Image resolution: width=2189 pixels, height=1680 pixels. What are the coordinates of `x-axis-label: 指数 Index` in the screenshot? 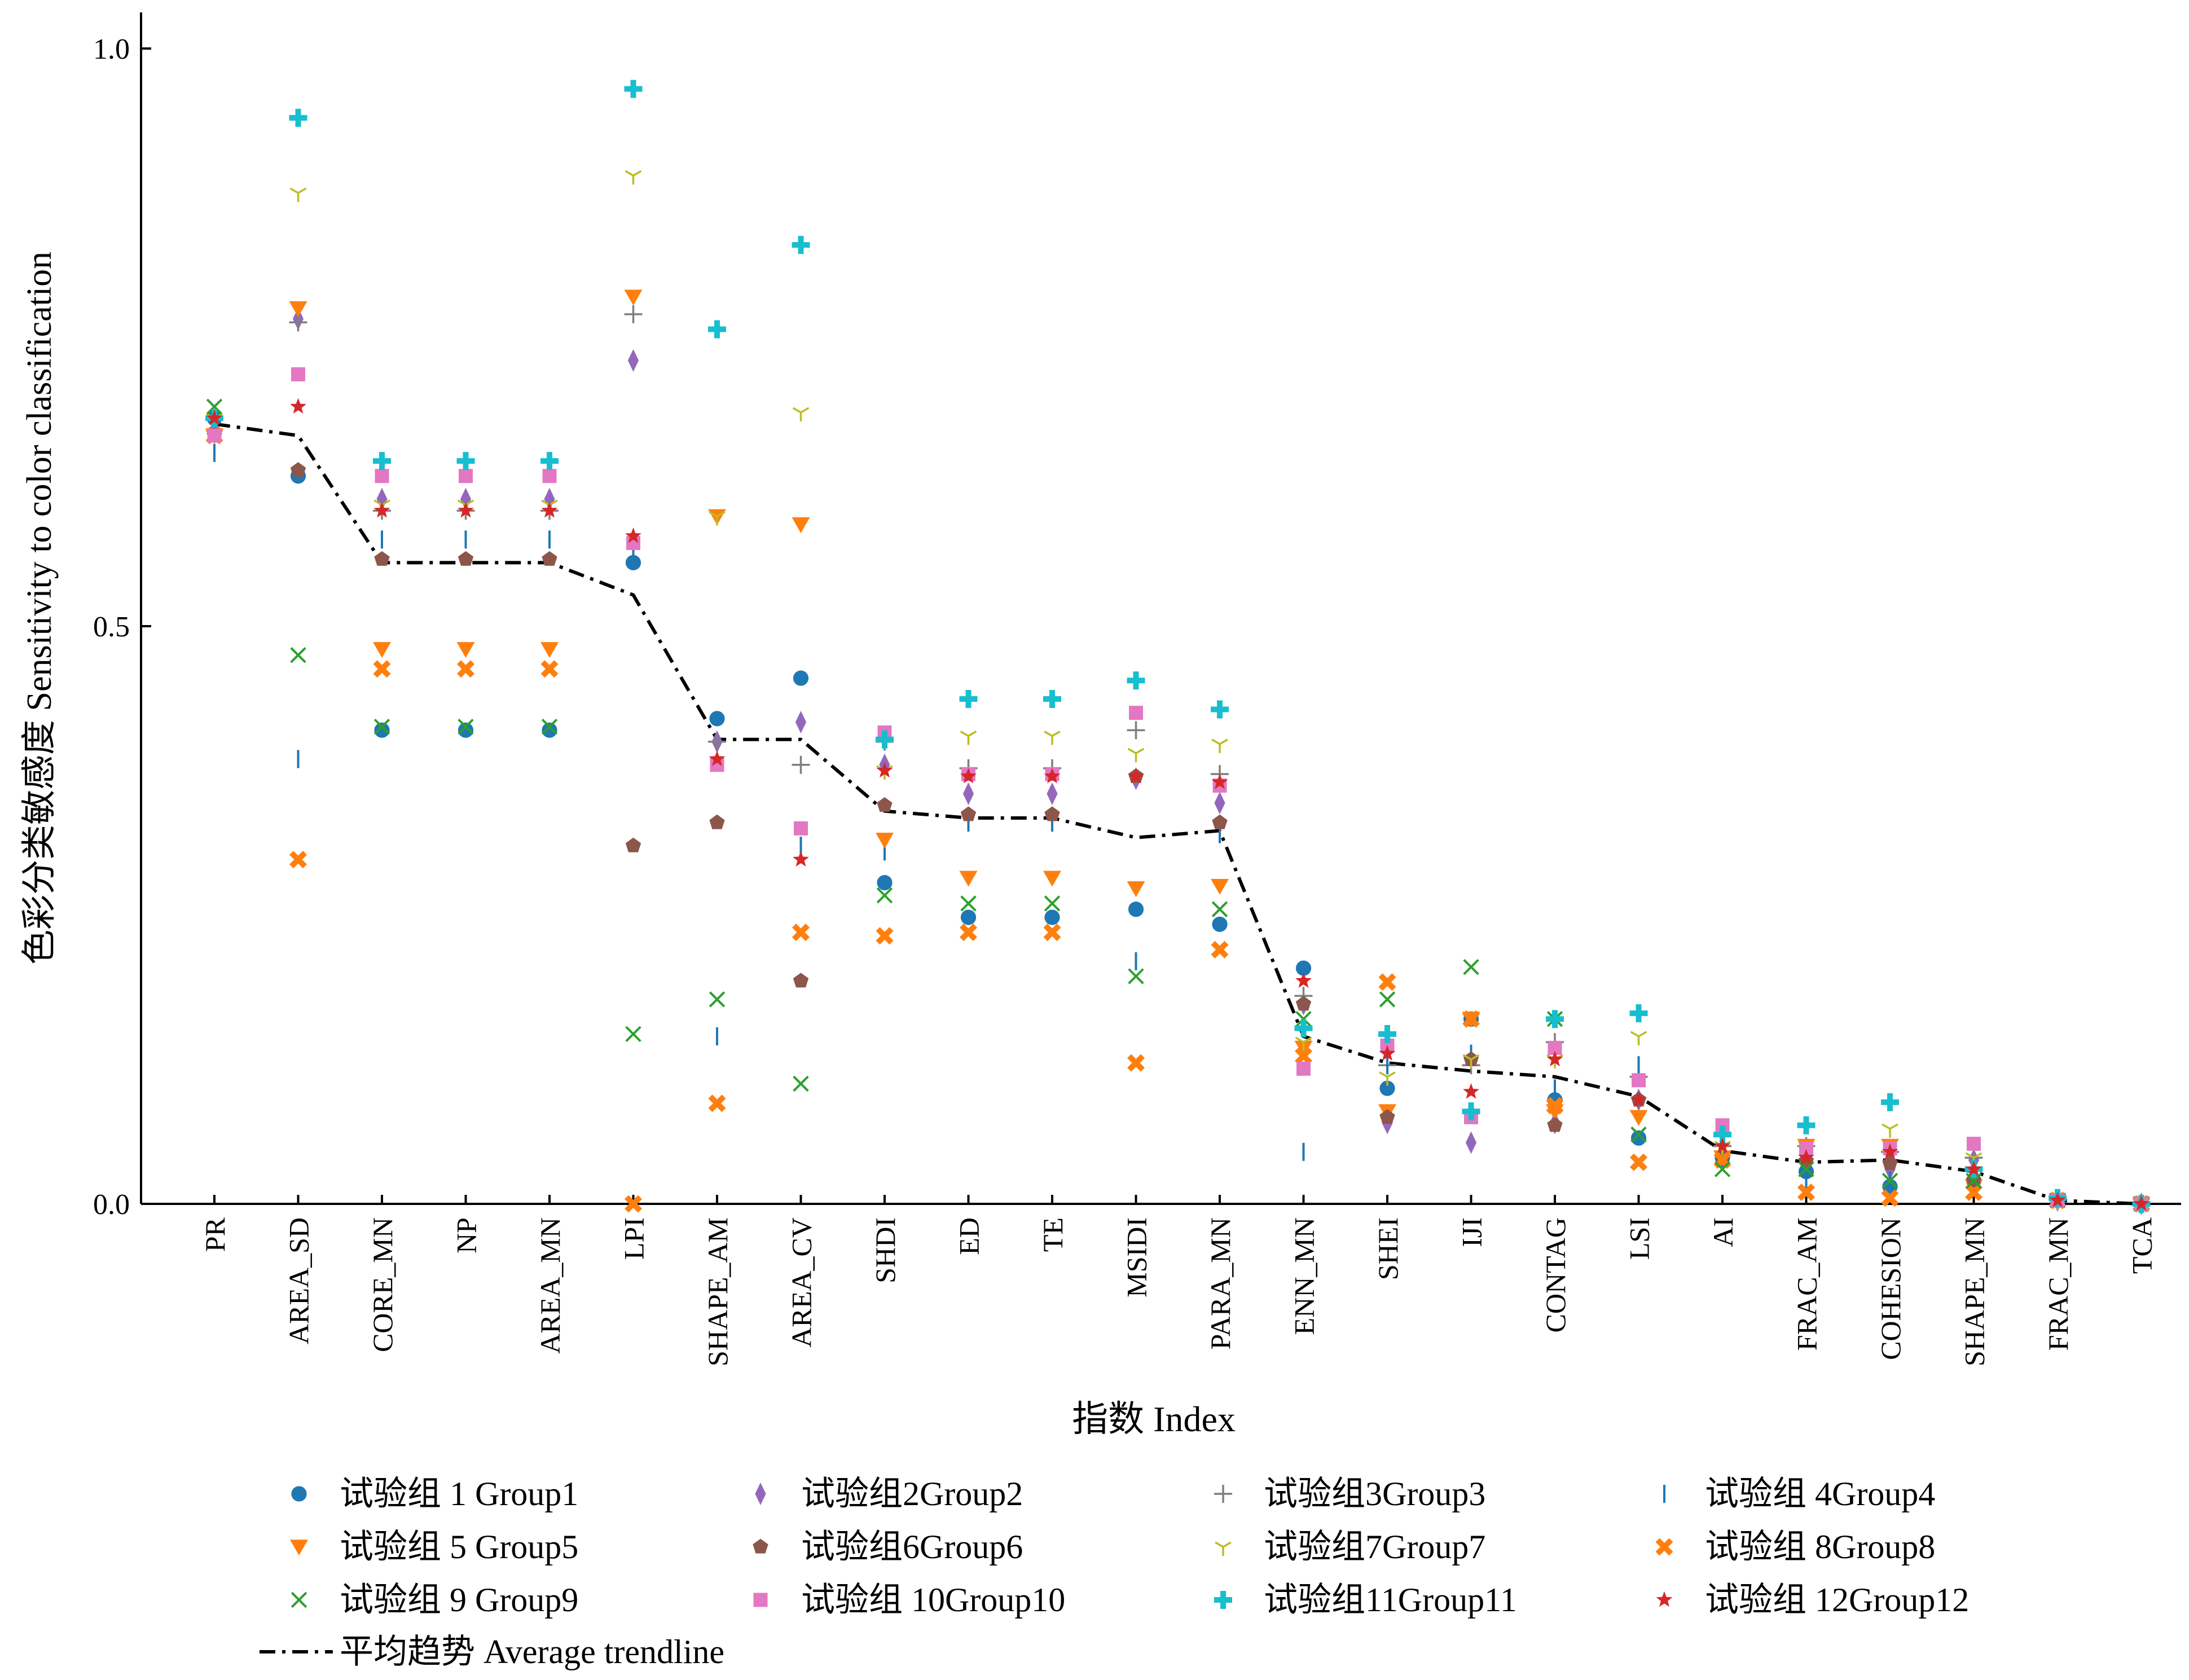 It's located at (1154, 1419).